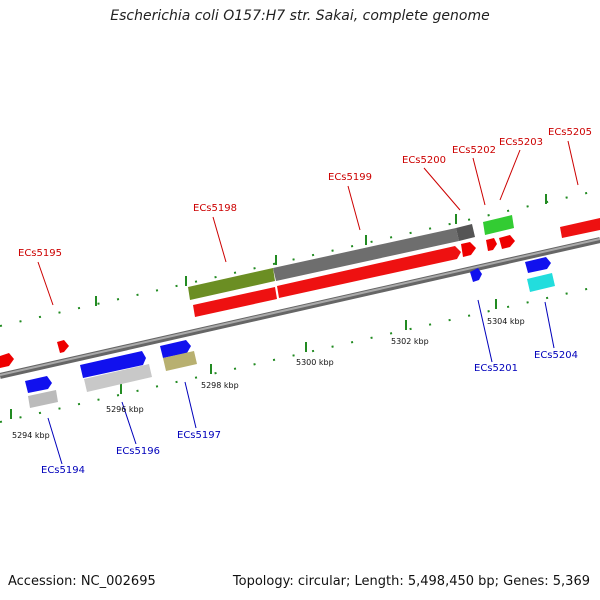 The image size is (600, 600). Describe the element at coordinates (506, 321) in the screenshot. I see `tick-label: 5304 kbp` at that location.